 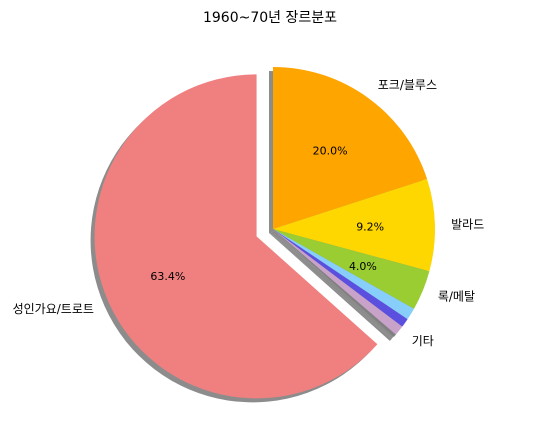 I want to click on chart-title: 1960~70년 장르분포, so click(x=270, y=18).